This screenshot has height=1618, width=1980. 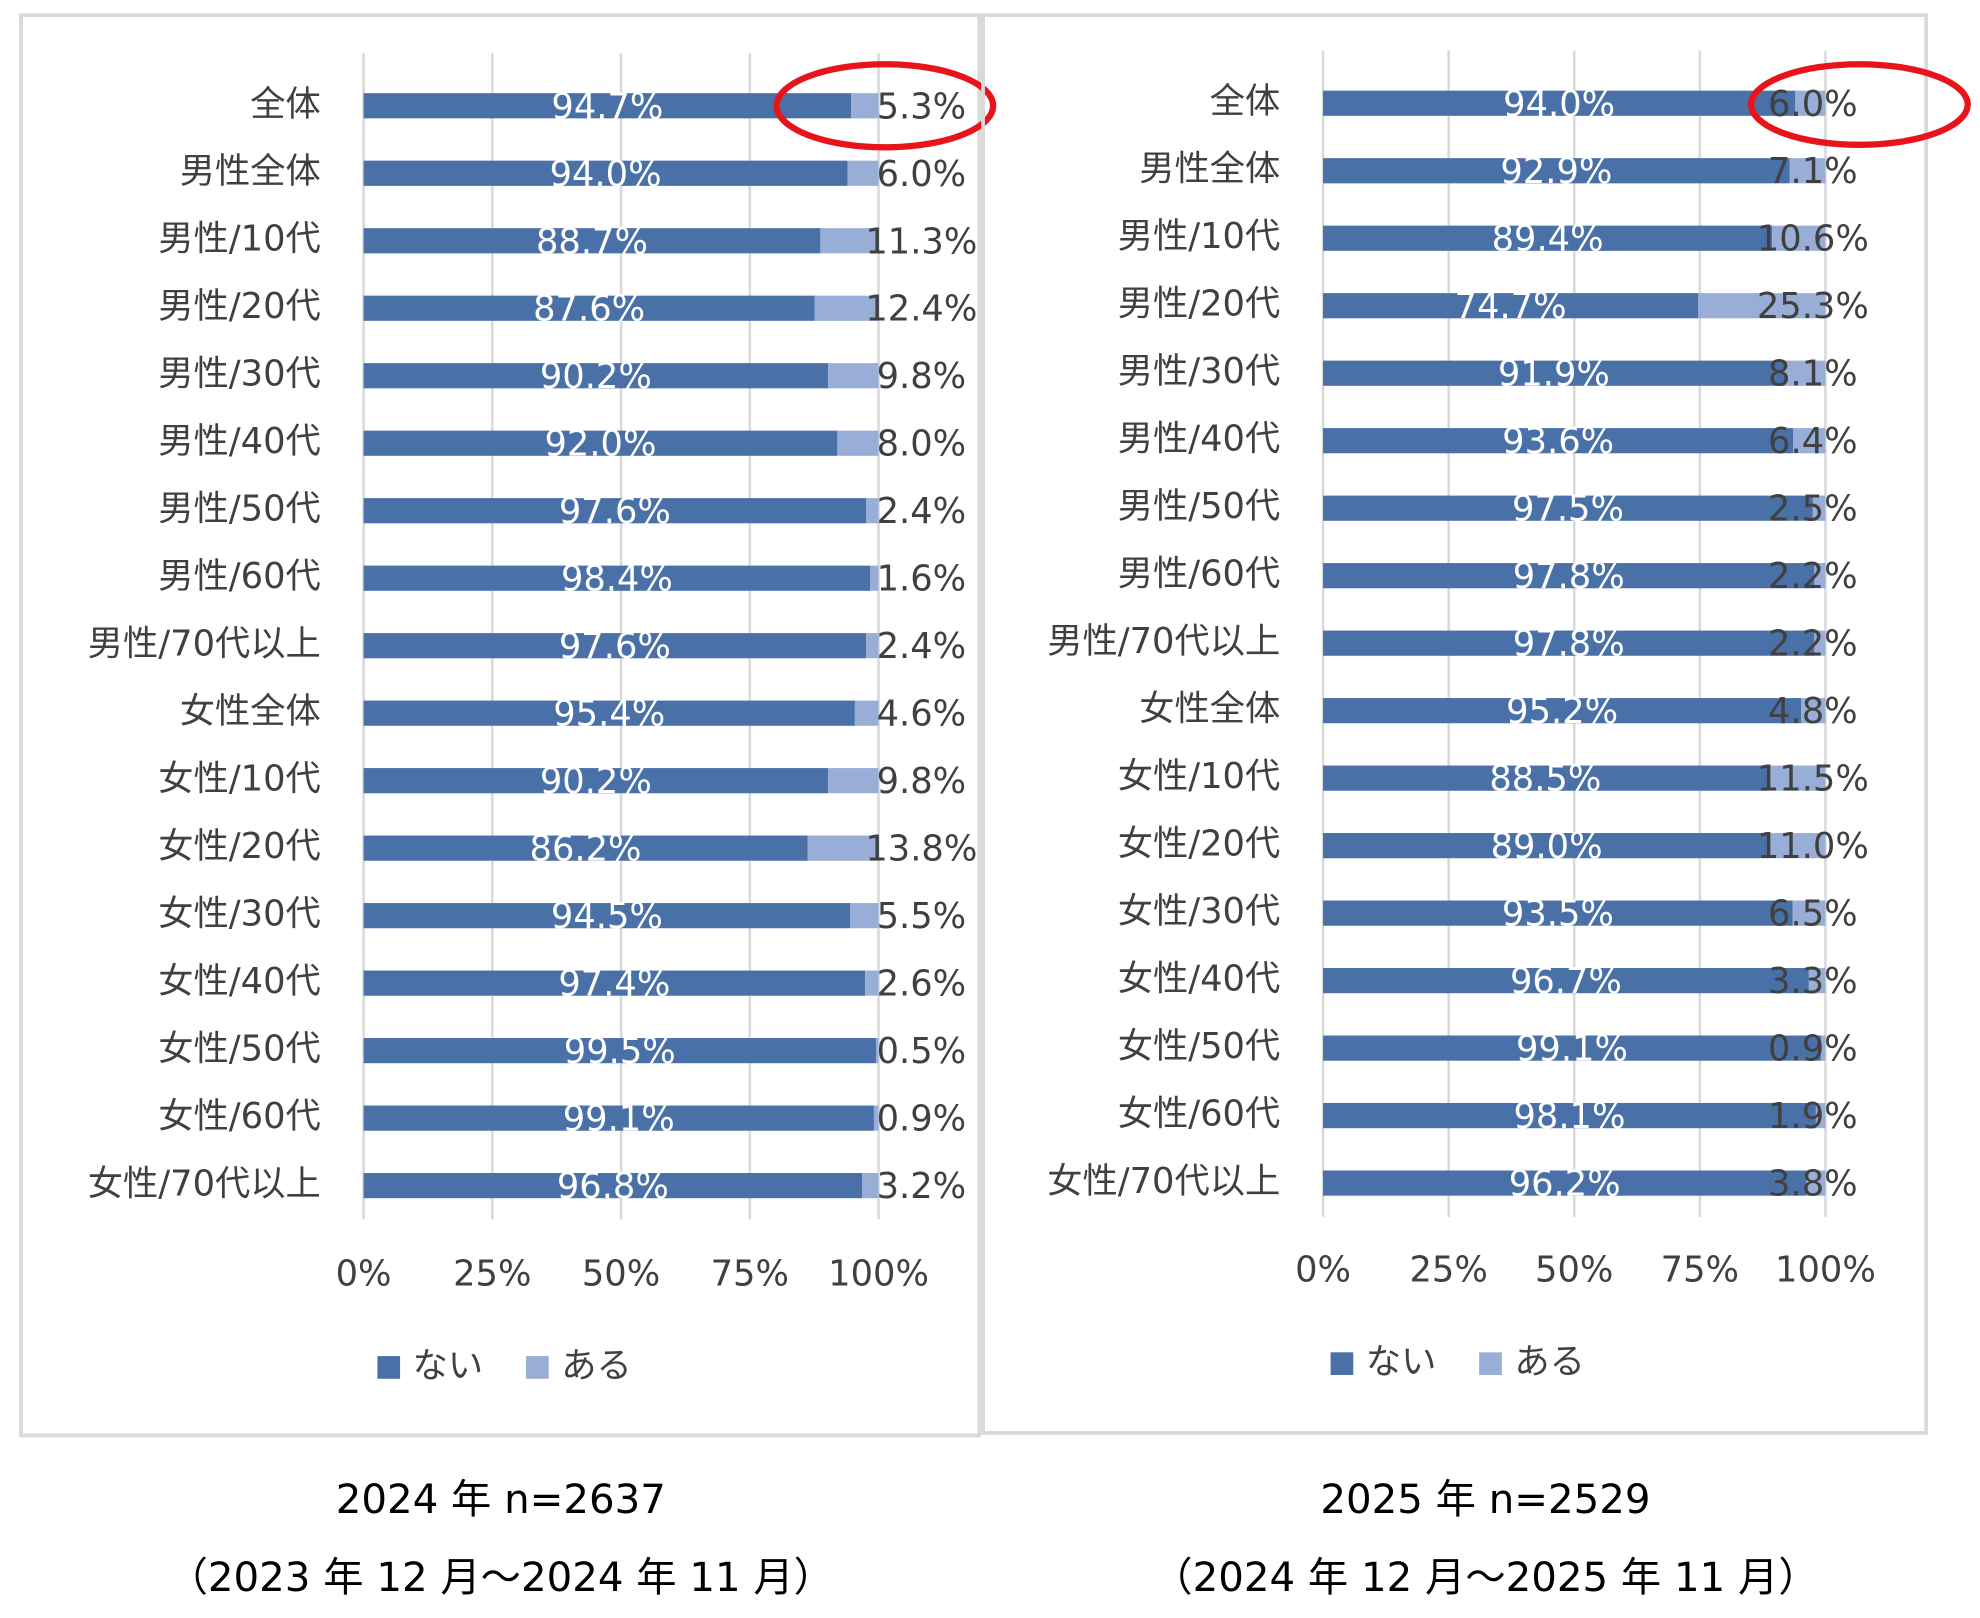 What do you see at coordinates (1813, 306) in the screenshot?
I see `value-label: 25.3%` at bounding box center [1813, 306].